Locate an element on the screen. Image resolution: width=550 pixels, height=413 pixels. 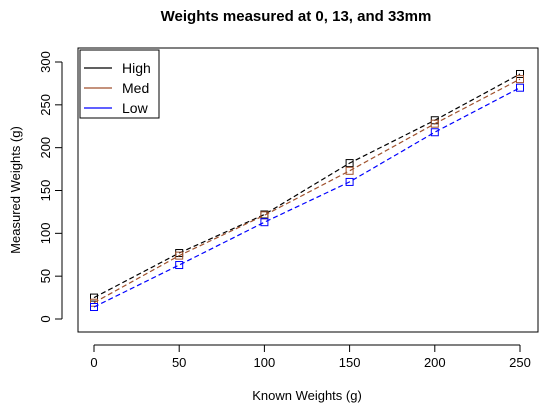
legend-box is located at coordinates (119, 84).